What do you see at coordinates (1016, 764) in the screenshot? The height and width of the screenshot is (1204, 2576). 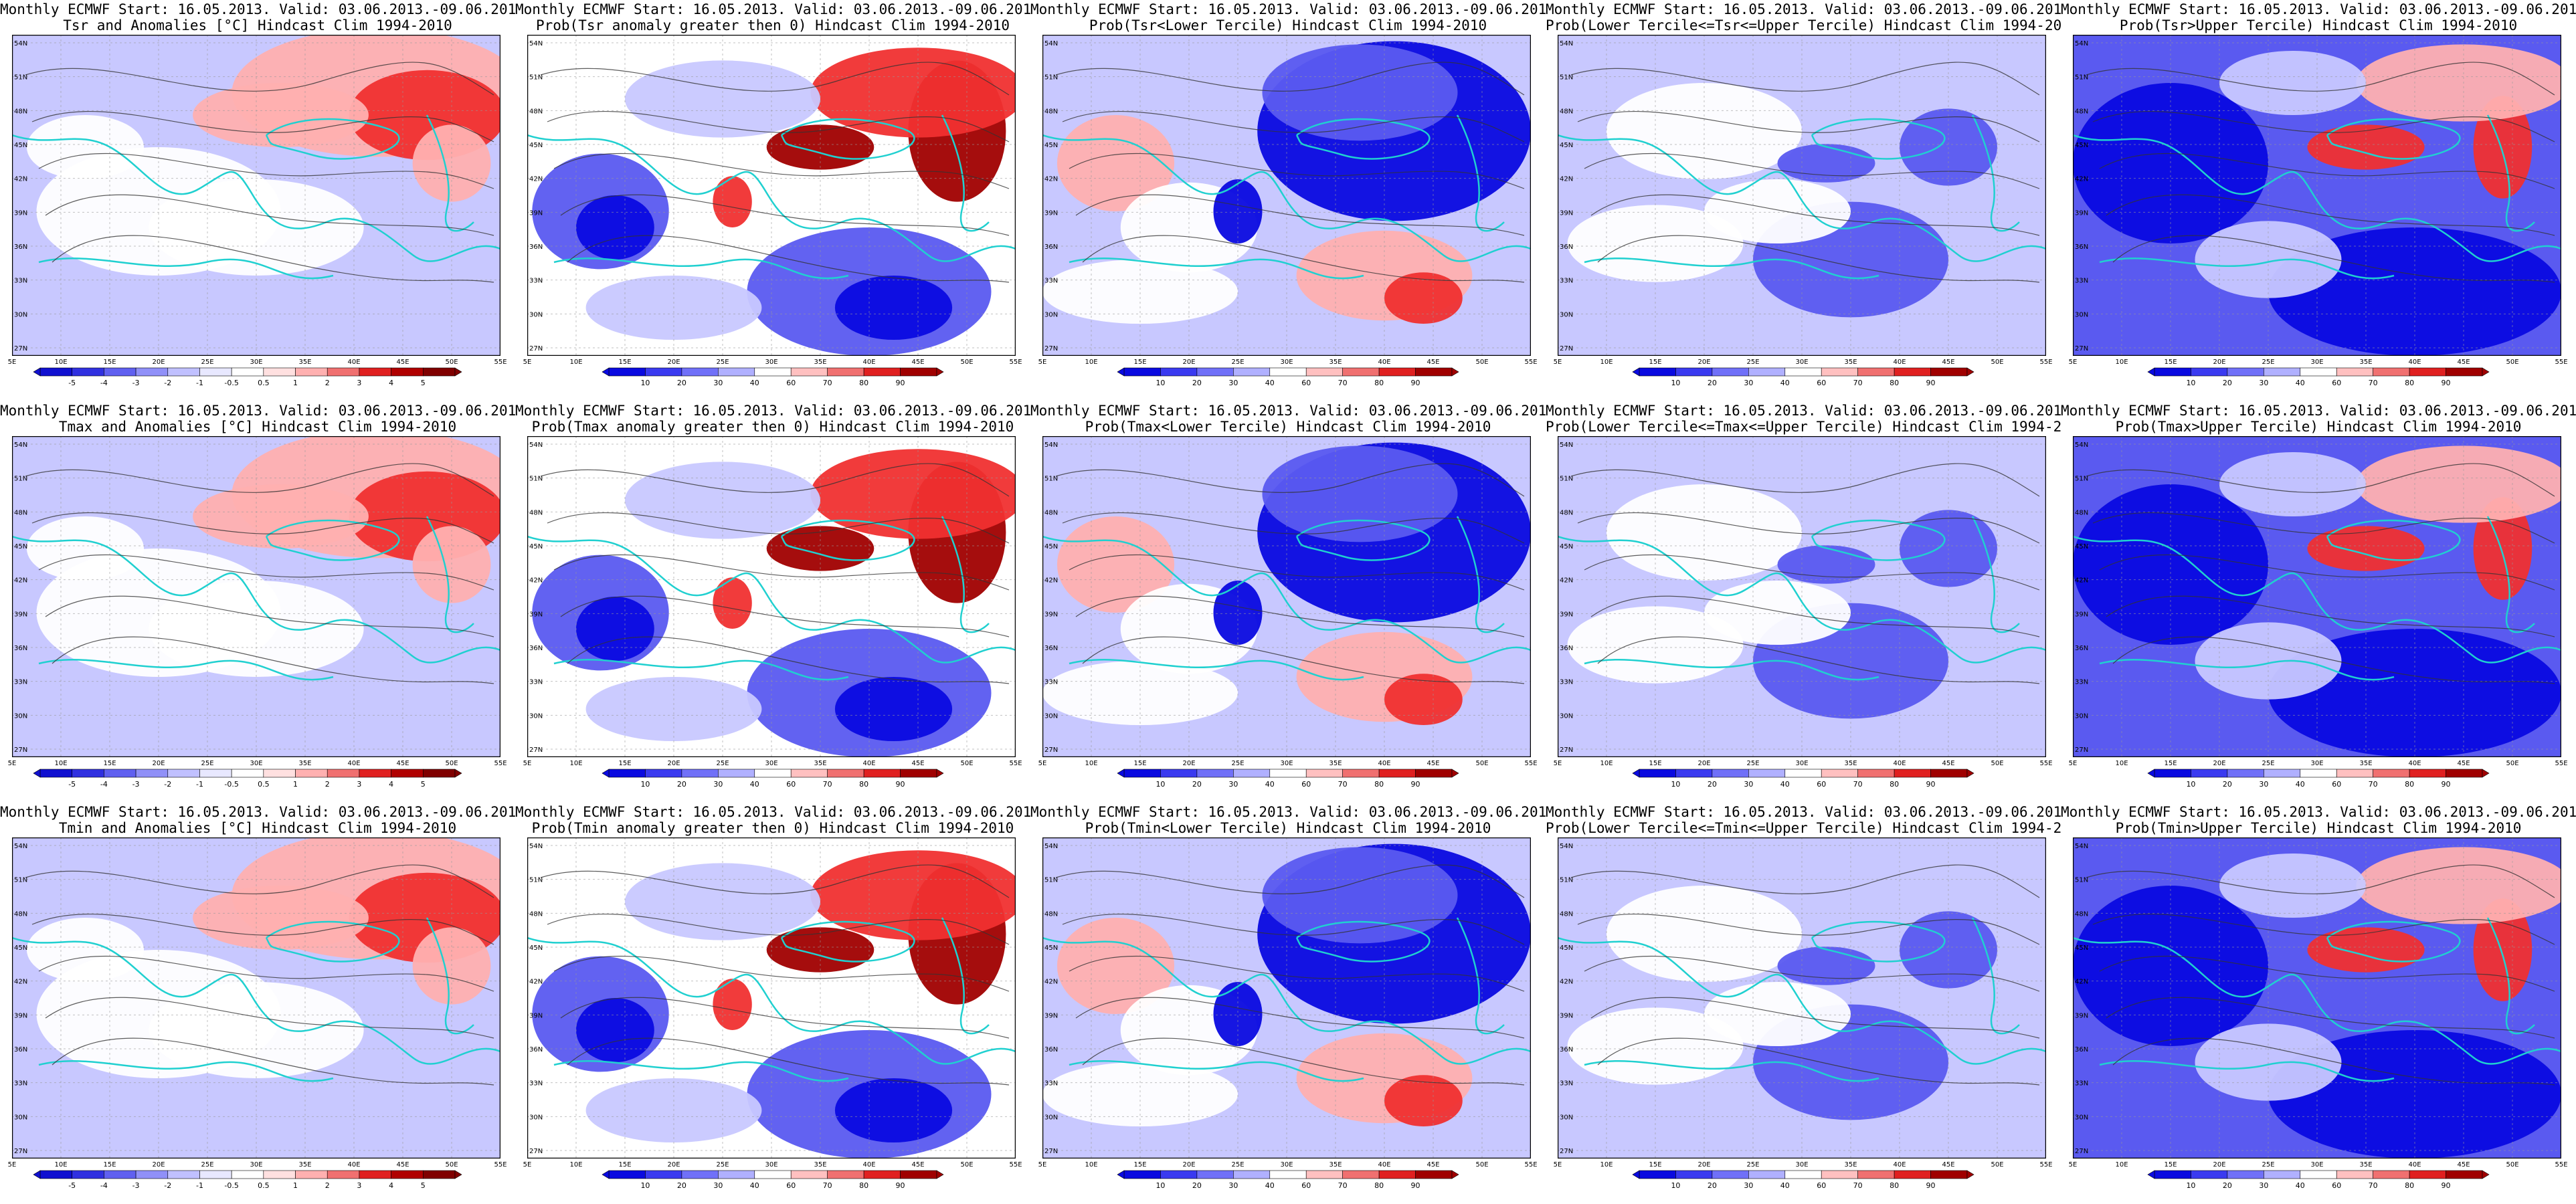 I see `longitude-label: 55E` at bounding box center [1016, 764].